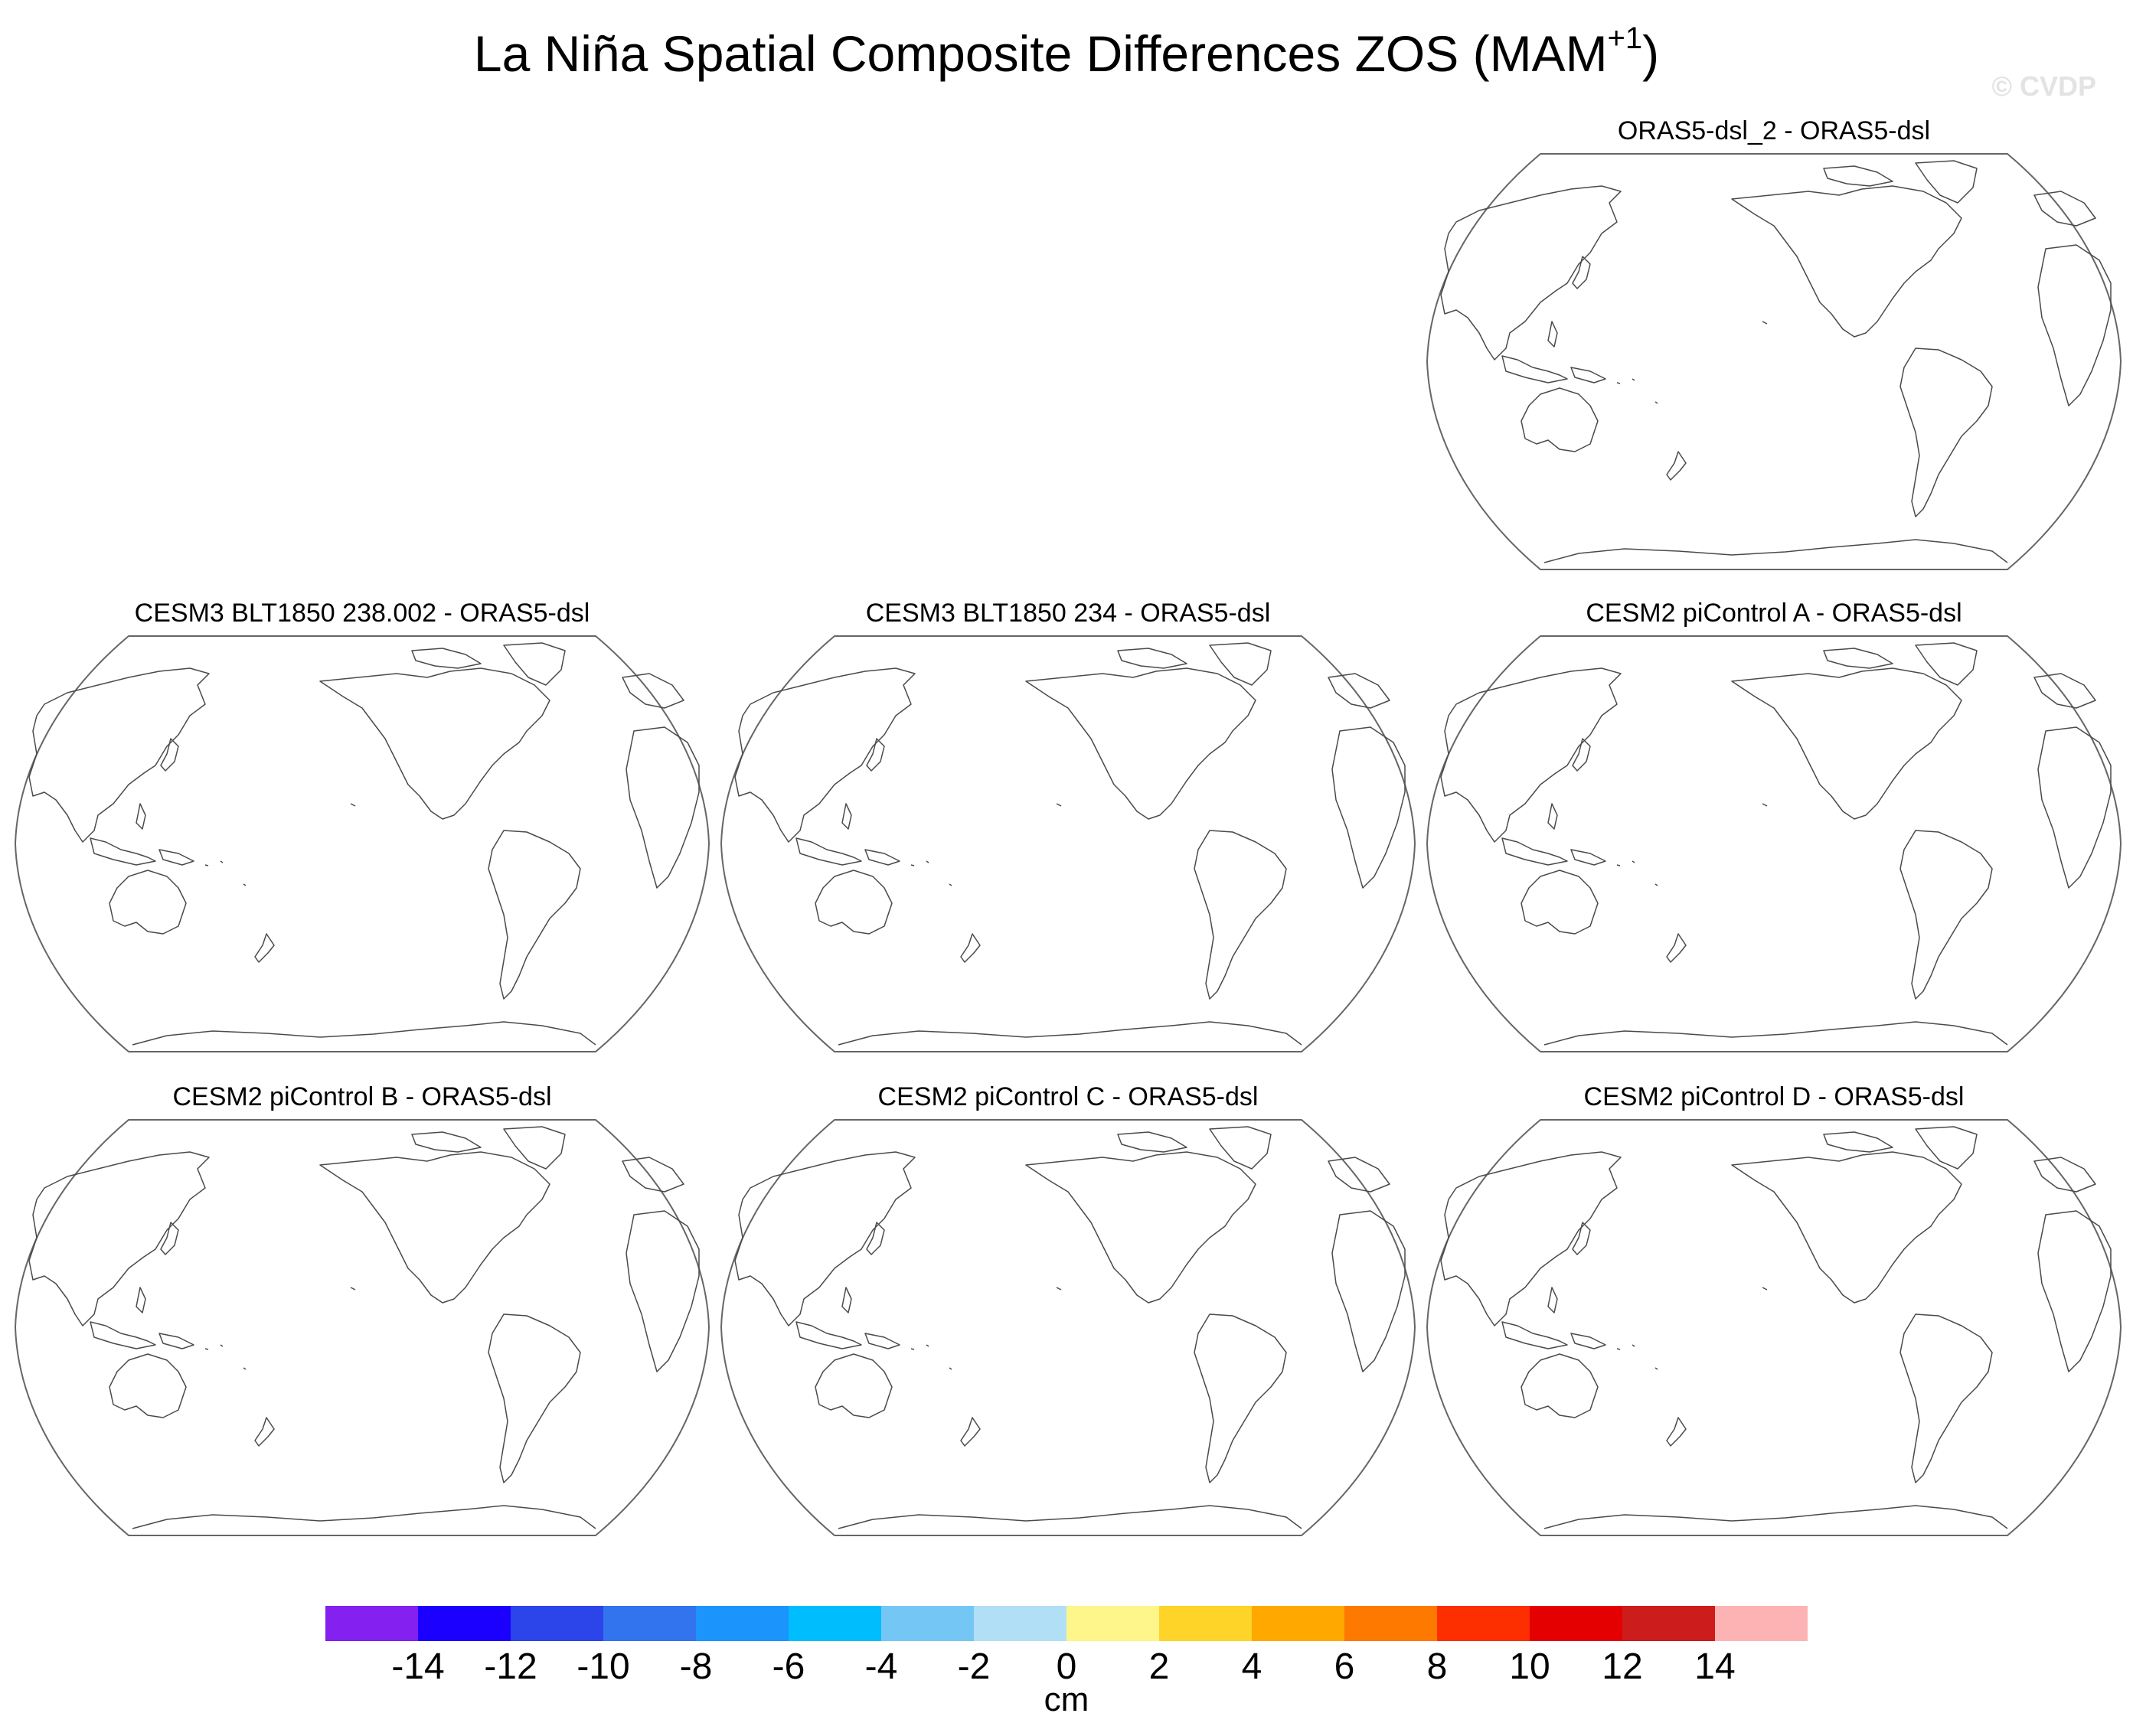 This screenshot has width=2133, height=1736. Describe the element at coordinates (2043, 86) in the screenshot. I see `watermark: © CVDP` at that location.